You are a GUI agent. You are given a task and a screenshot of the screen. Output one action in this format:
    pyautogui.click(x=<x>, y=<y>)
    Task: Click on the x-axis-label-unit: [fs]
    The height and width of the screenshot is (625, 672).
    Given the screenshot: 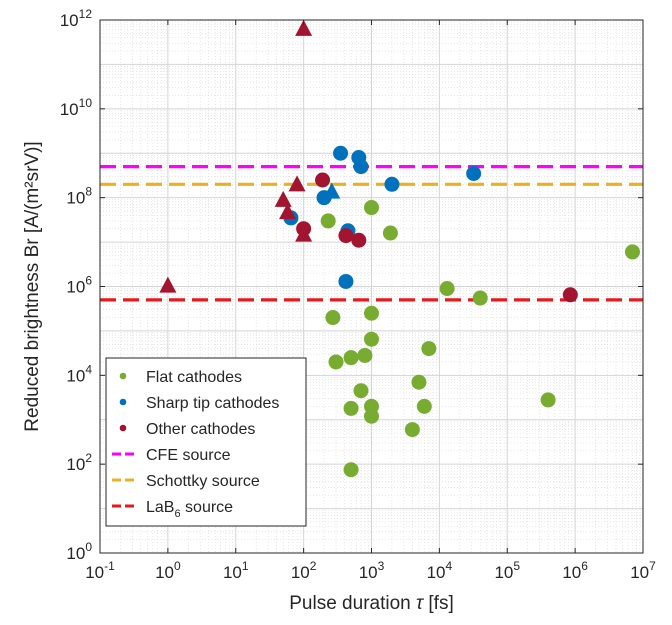 What is the action you would take?
    pyautogui.click(x=438, y=603)
    